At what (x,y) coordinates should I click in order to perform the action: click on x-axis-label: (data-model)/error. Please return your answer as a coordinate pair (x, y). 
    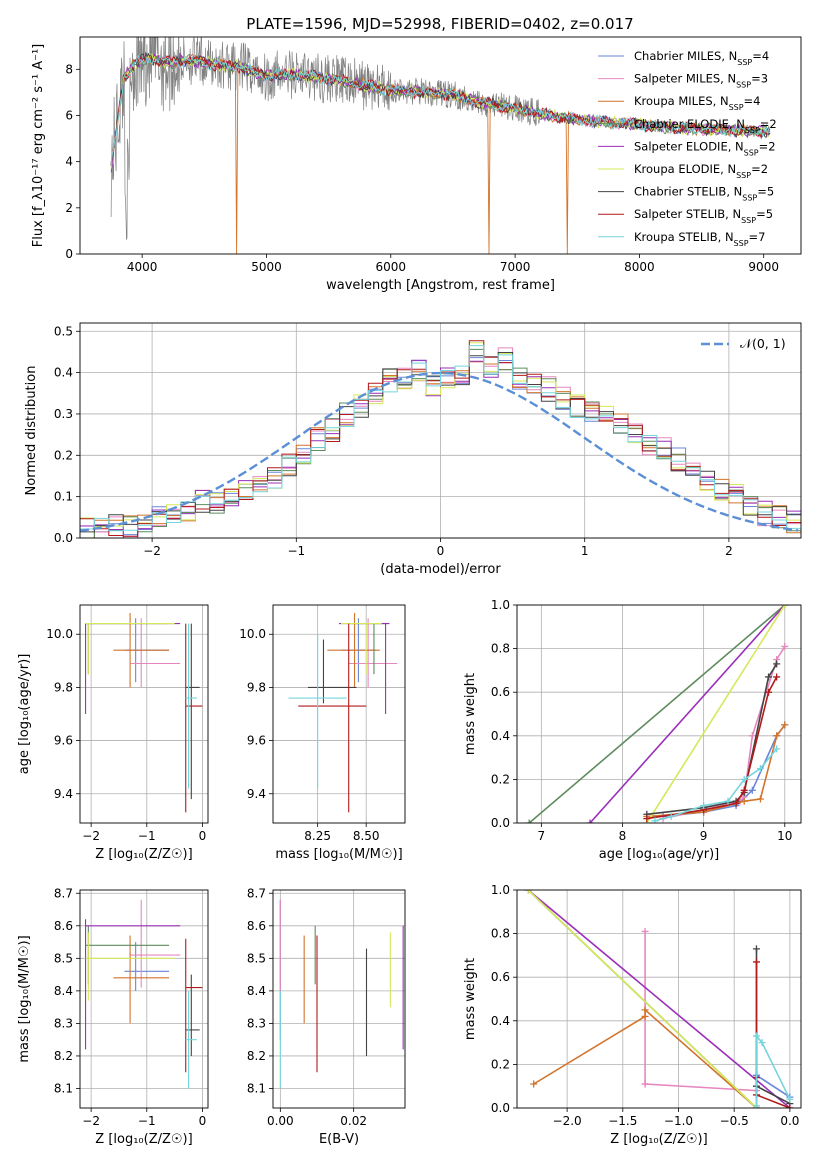
    Looking at the image, I should click on (440, 569).